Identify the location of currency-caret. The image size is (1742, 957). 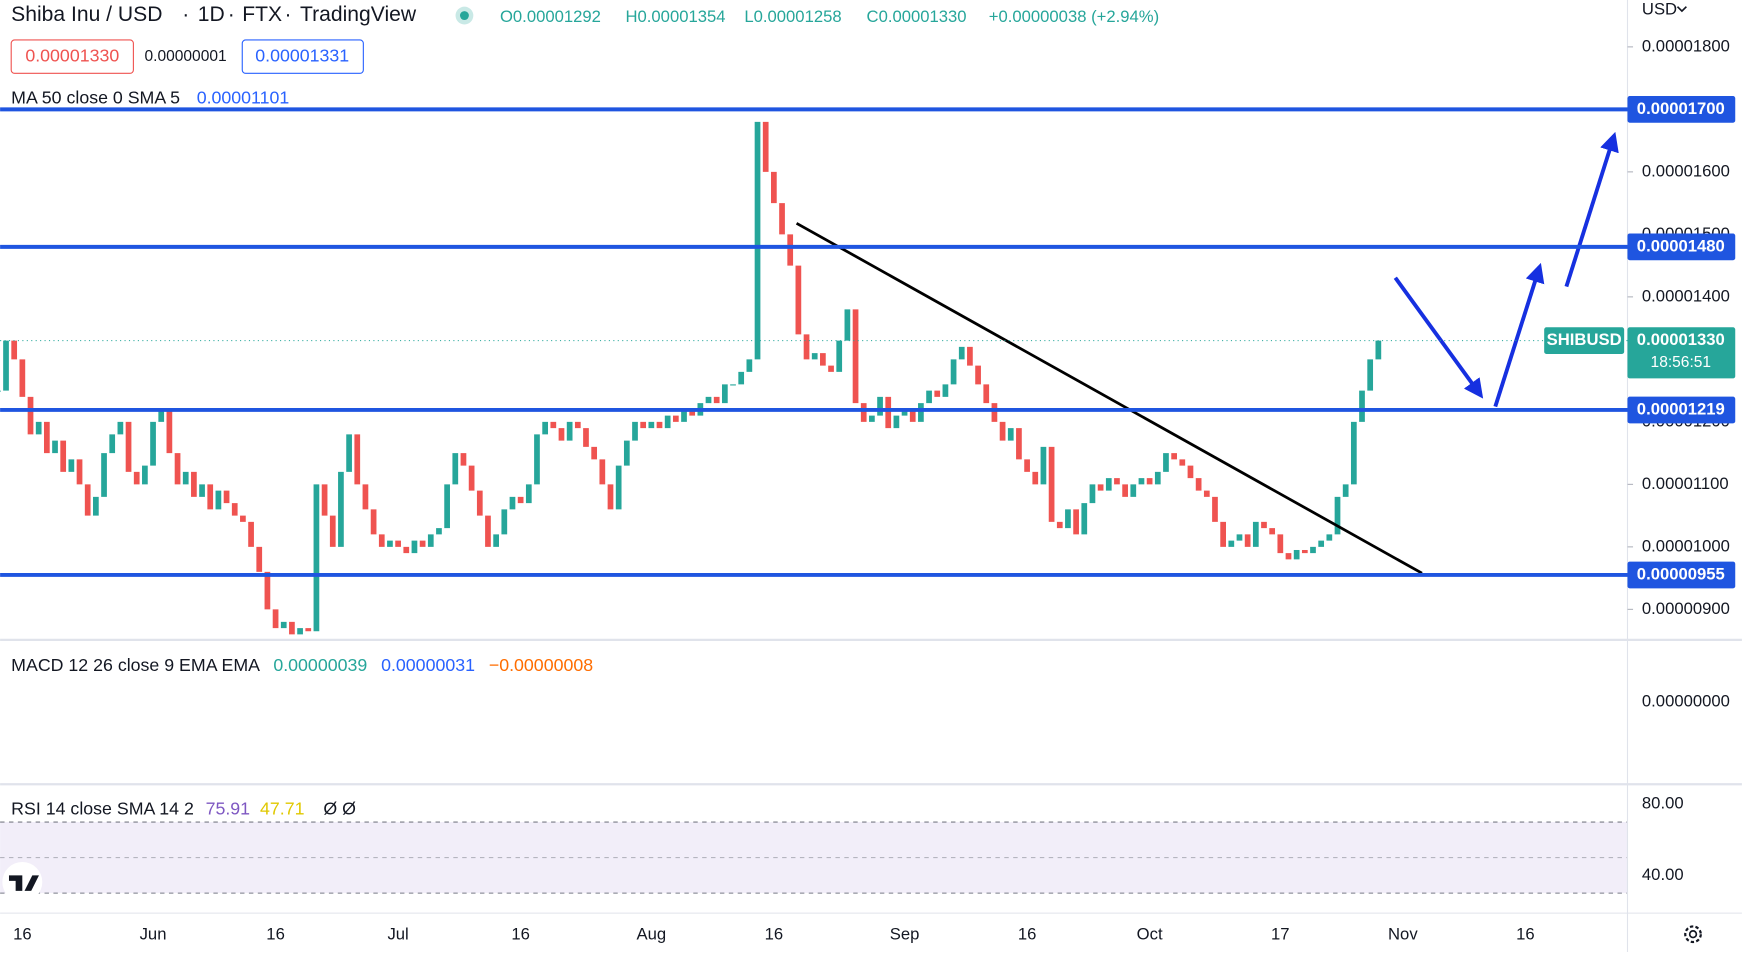
(1681, 9).